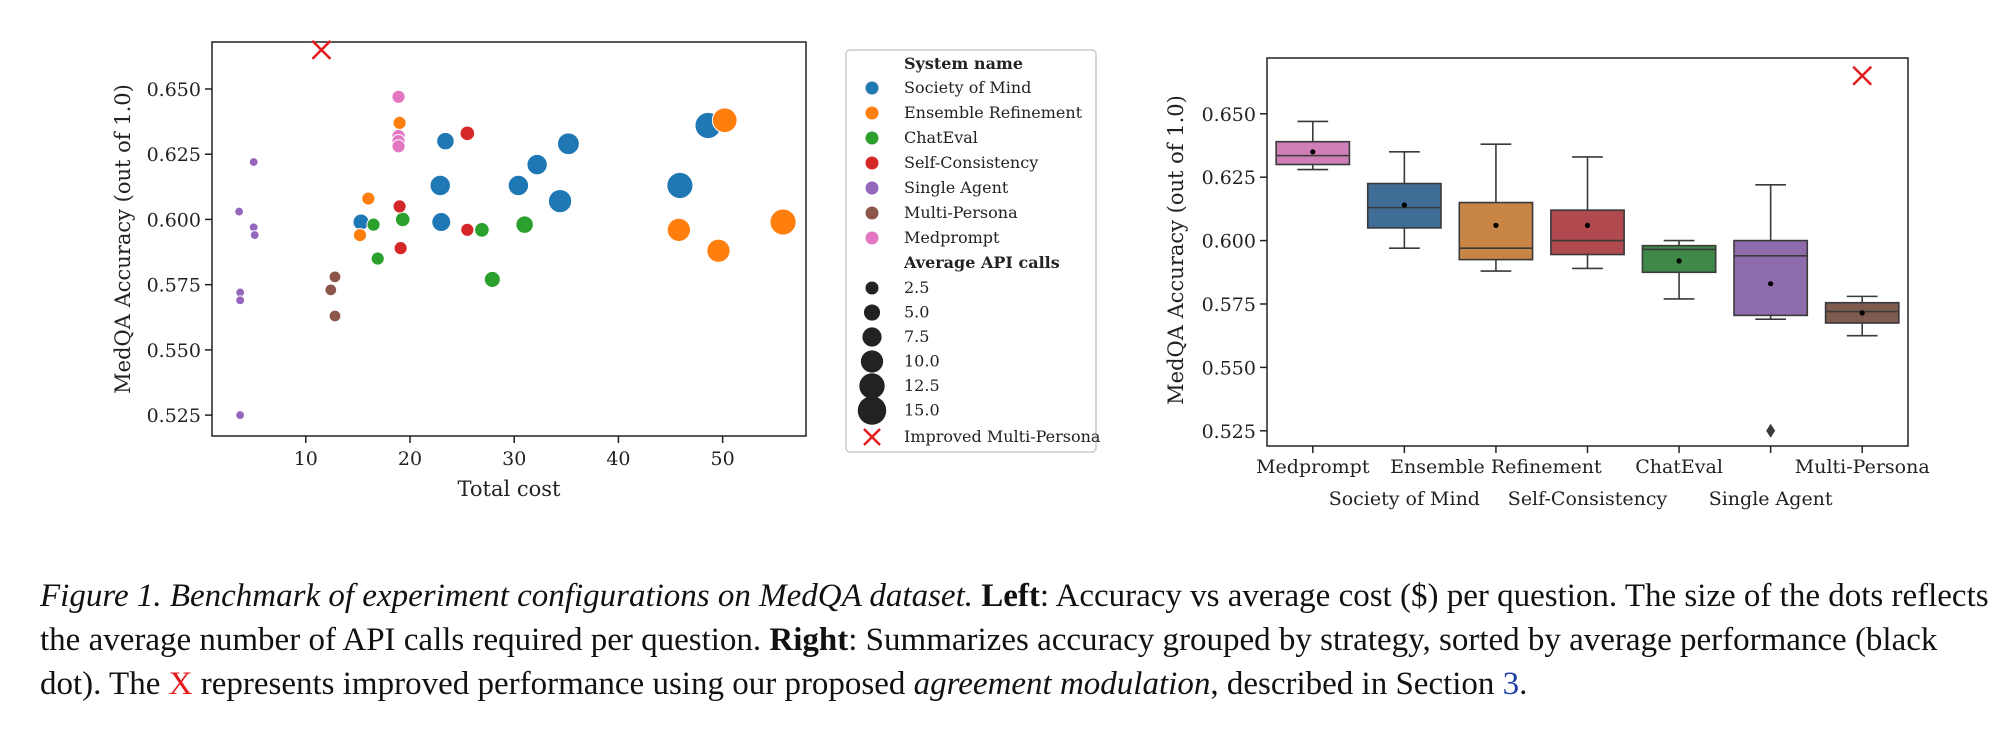 This screenshot has height=739, width=2015. Describe the element at coordinates (922, 361) in the screenshot. I see `legend-size-label: 10.0` at that location.